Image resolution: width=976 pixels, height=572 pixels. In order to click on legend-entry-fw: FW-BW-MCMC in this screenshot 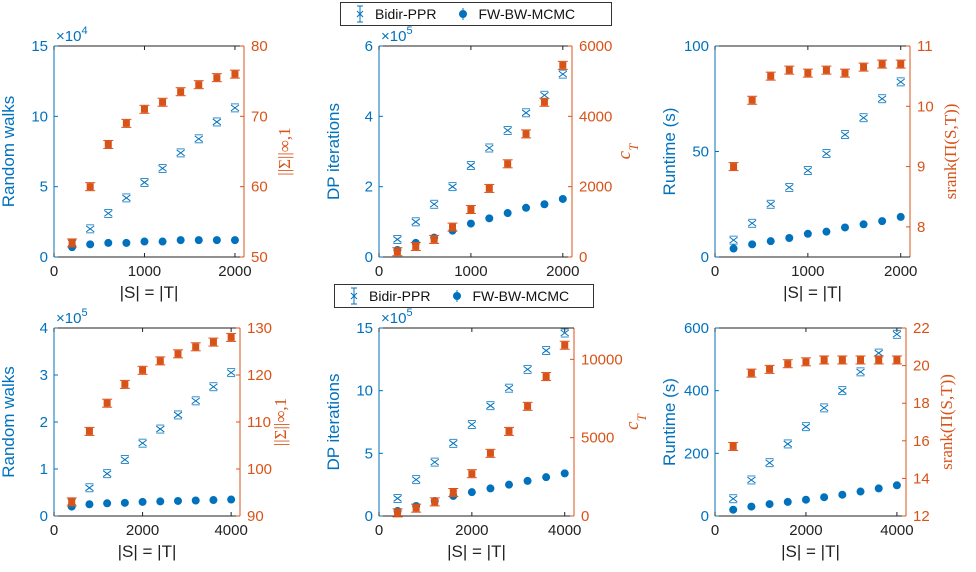, I will do `click(507, 296)`.